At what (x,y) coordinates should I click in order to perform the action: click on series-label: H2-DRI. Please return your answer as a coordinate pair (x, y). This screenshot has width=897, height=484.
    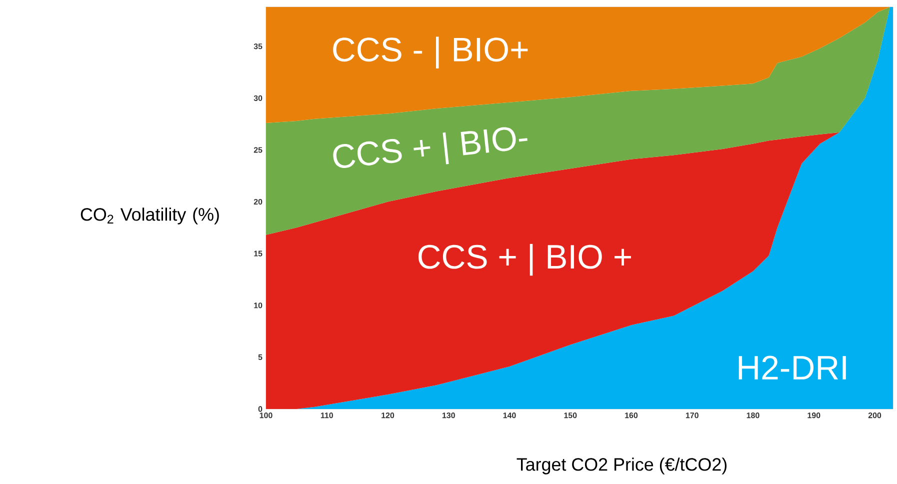
    Looking at the image, I should click on (792, 368).